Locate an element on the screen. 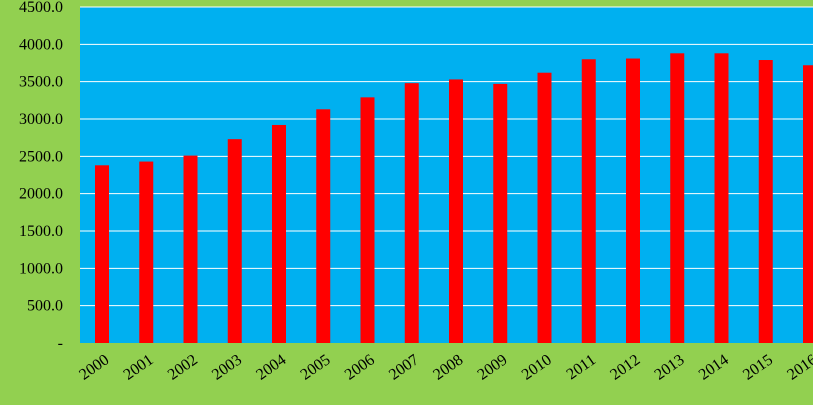  bar-2002 is located at coordinates (191, 249).